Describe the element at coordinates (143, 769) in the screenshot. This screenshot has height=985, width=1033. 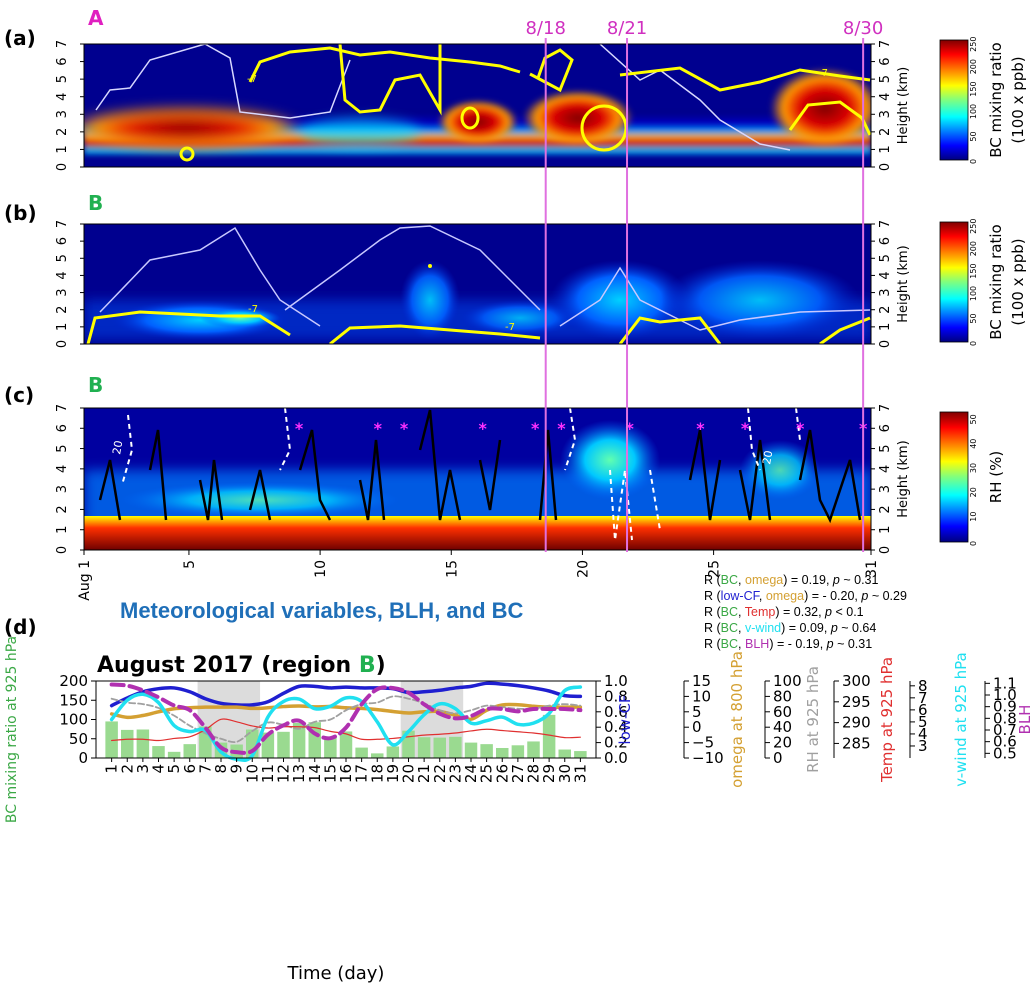
I see `x-tick-label: 3` at that location.